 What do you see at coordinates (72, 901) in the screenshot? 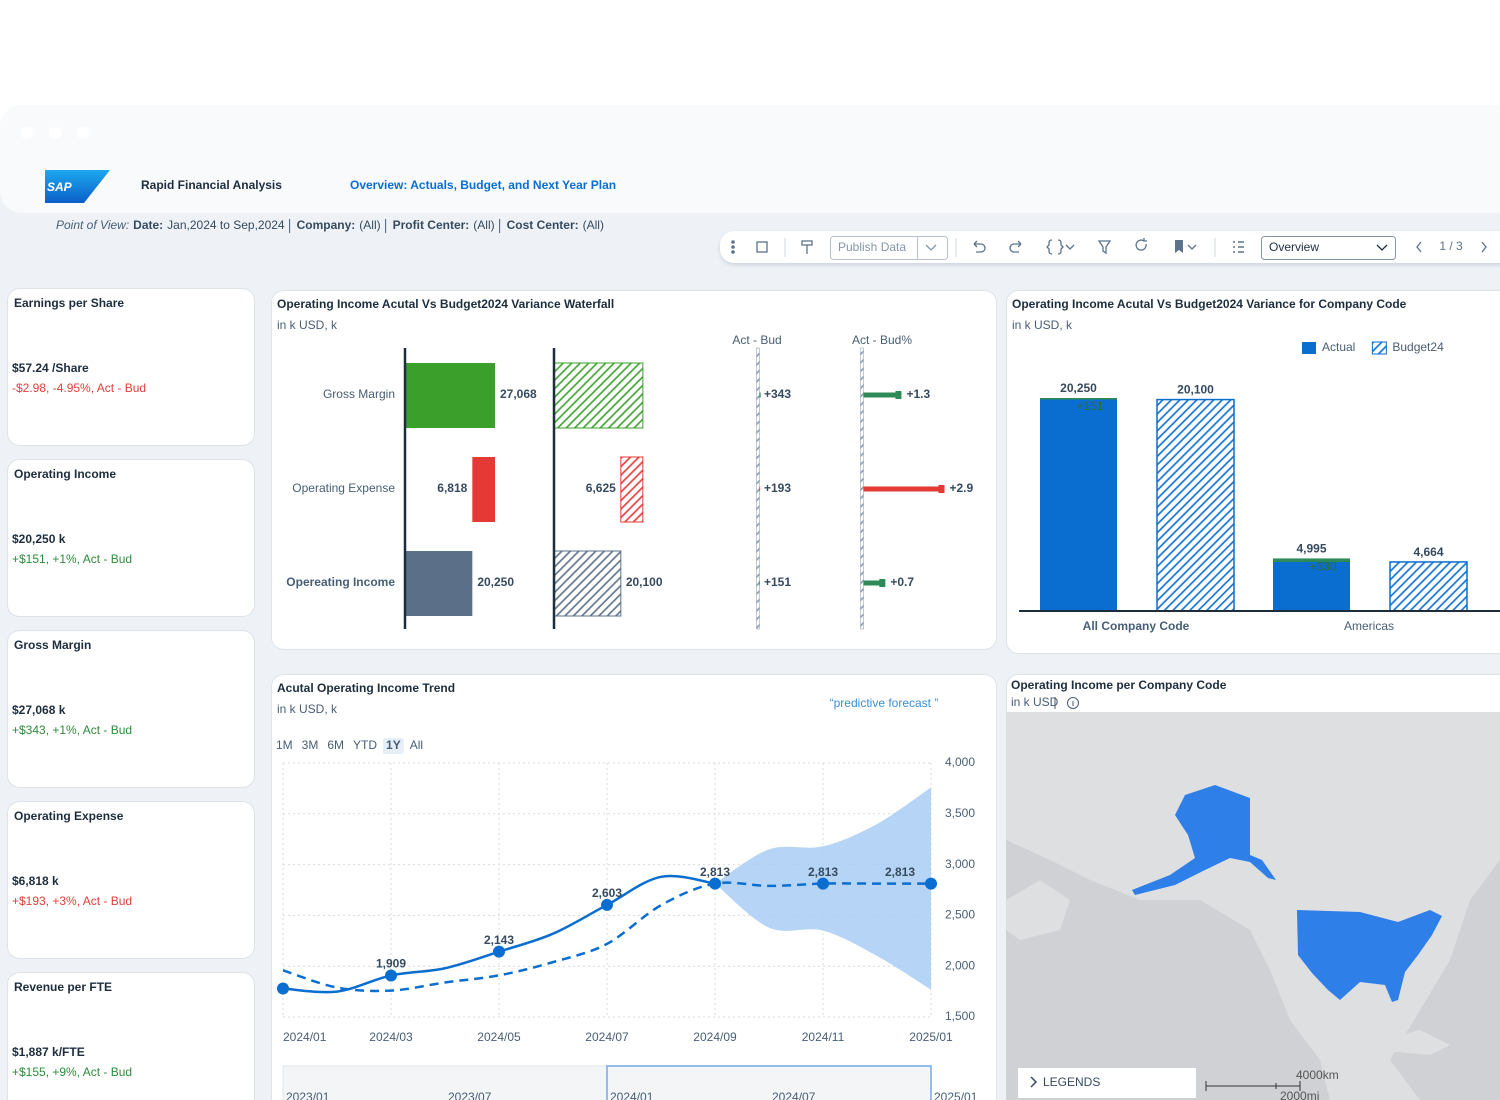
I see `kpi-delta: +$193, +3%, Act - Bud` at bounding box center [72, 901].